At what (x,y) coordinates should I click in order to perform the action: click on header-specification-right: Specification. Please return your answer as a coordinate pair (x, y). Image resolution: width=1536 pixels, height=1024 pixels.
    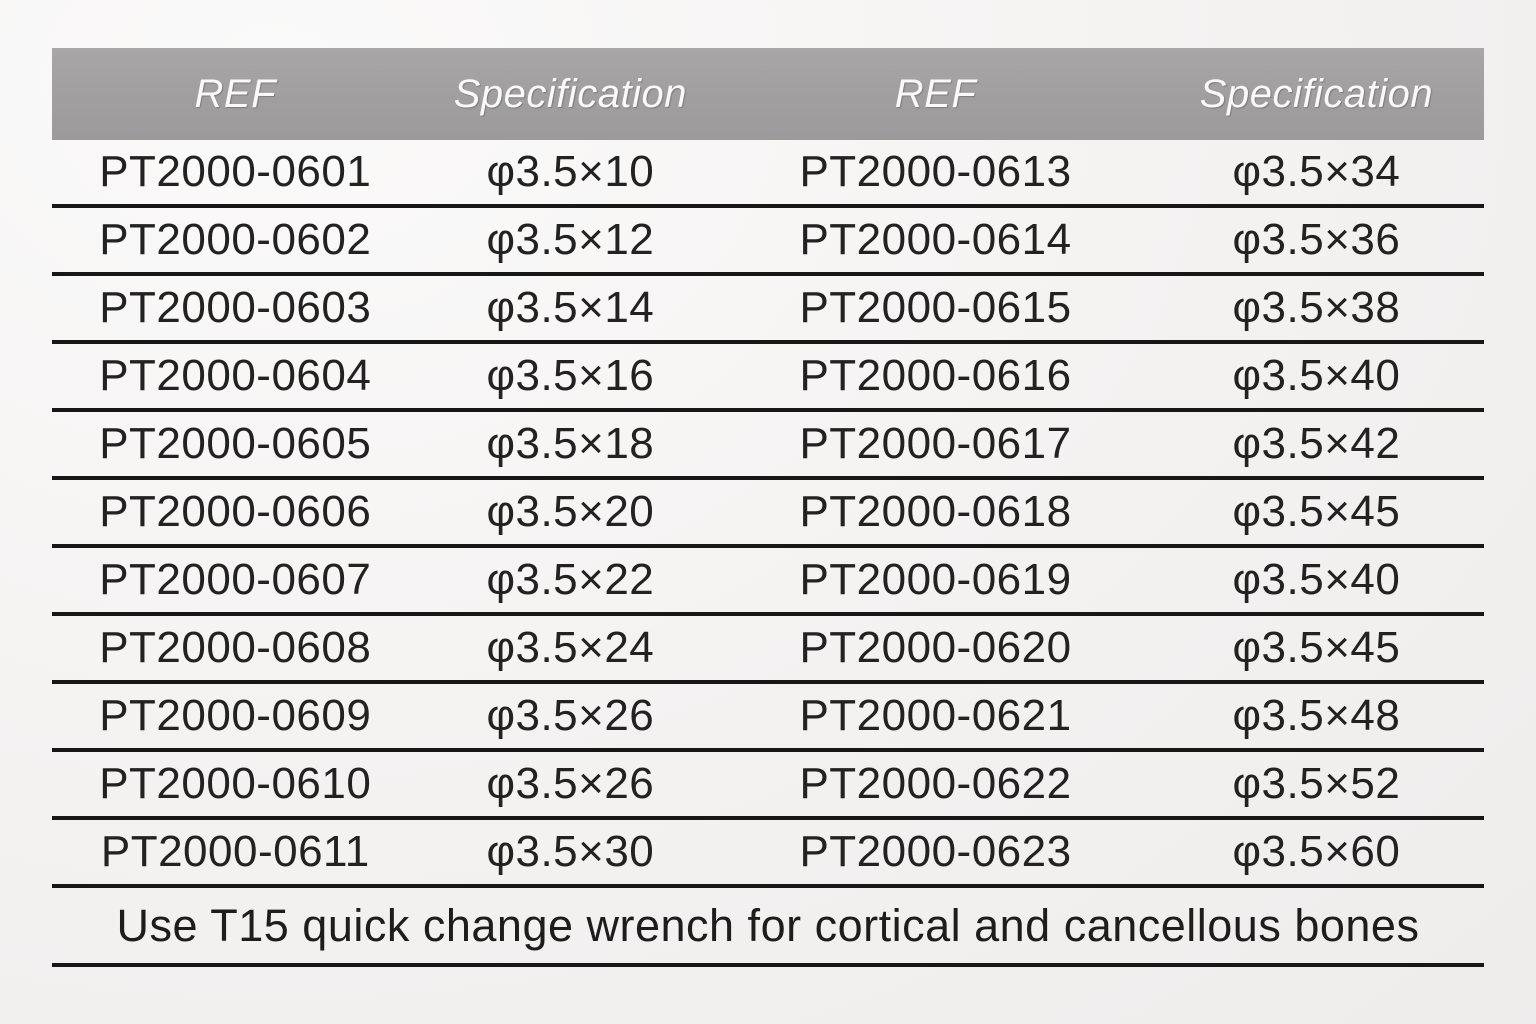
    Looking at the image, I should click on (1316, 93).